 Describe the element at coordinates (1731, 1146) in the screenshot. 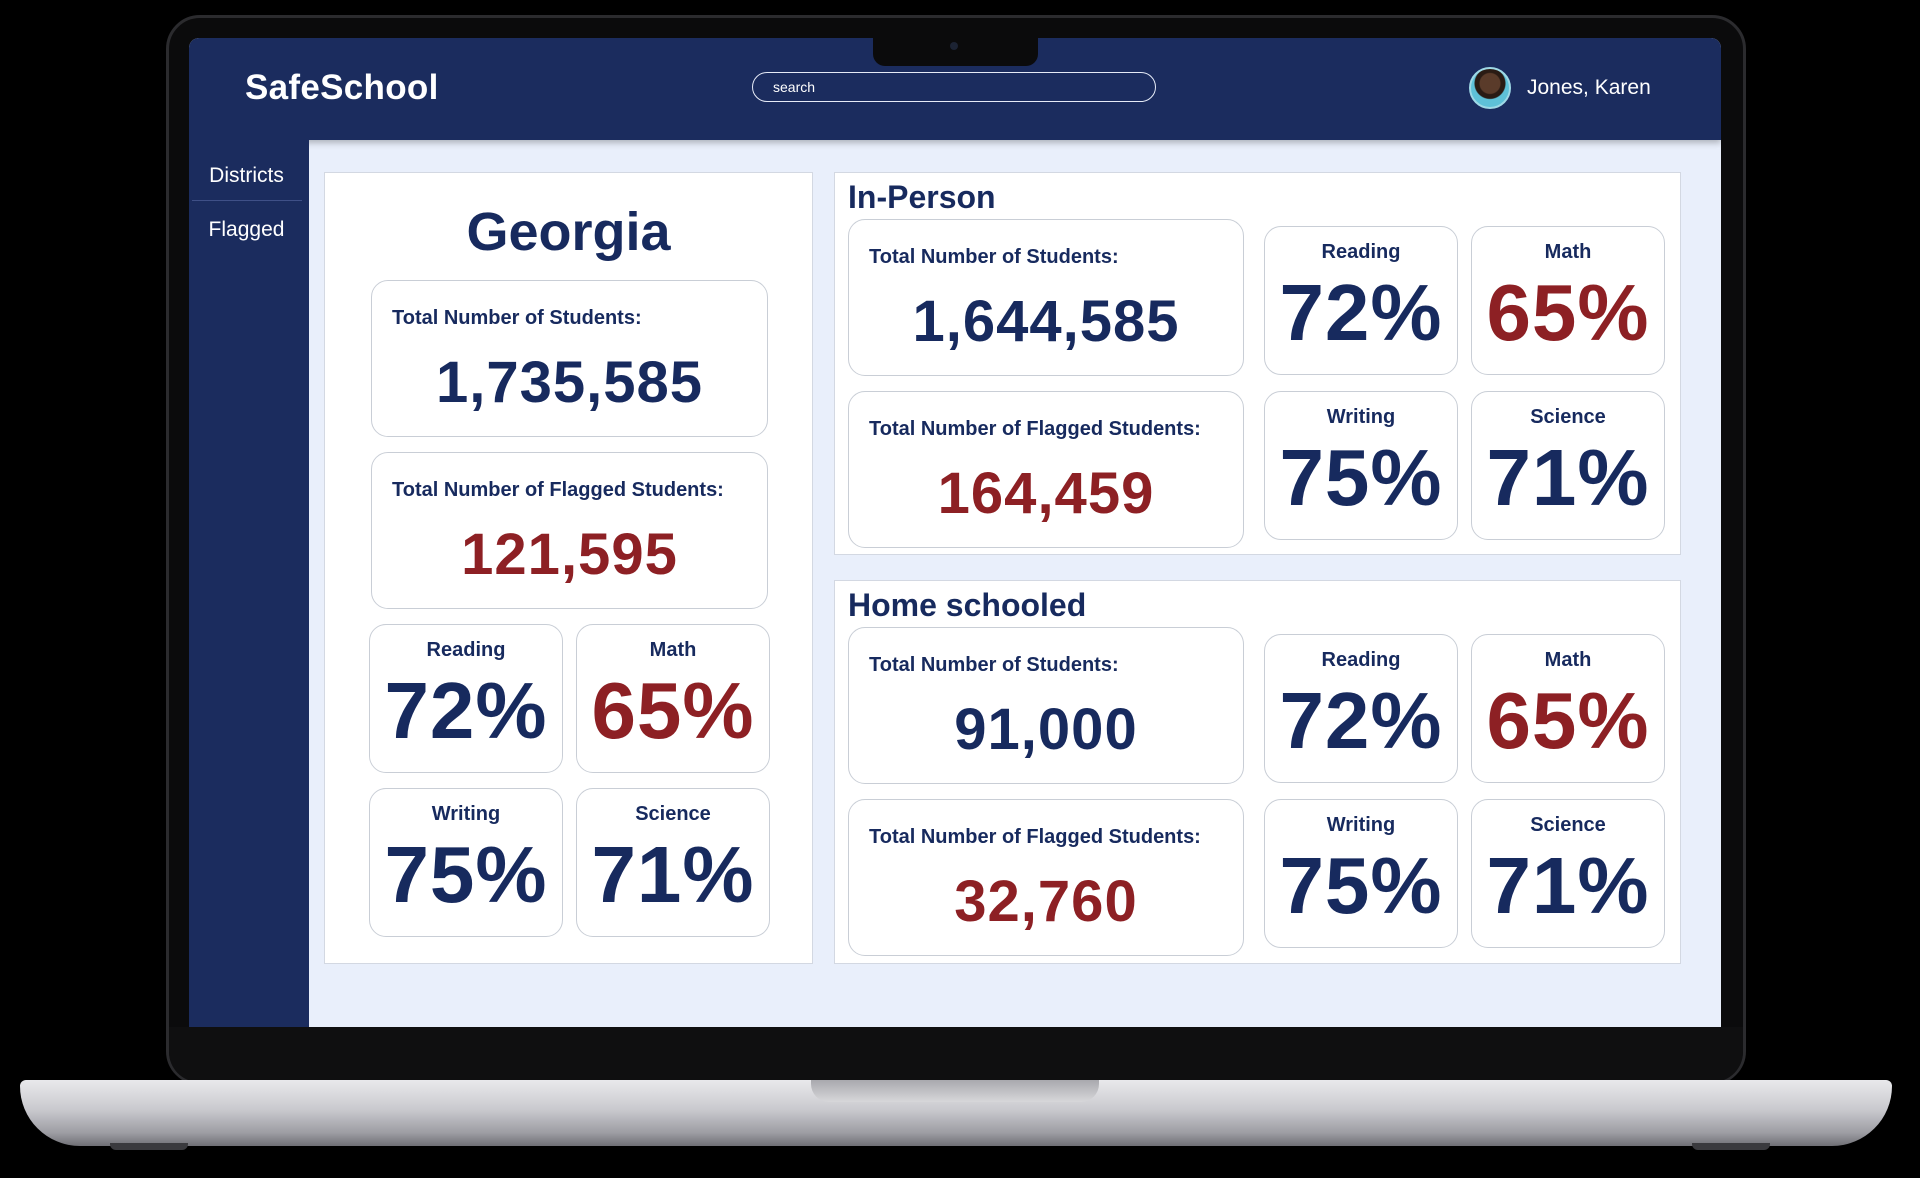

I see `laptop-foot-right` at that location.